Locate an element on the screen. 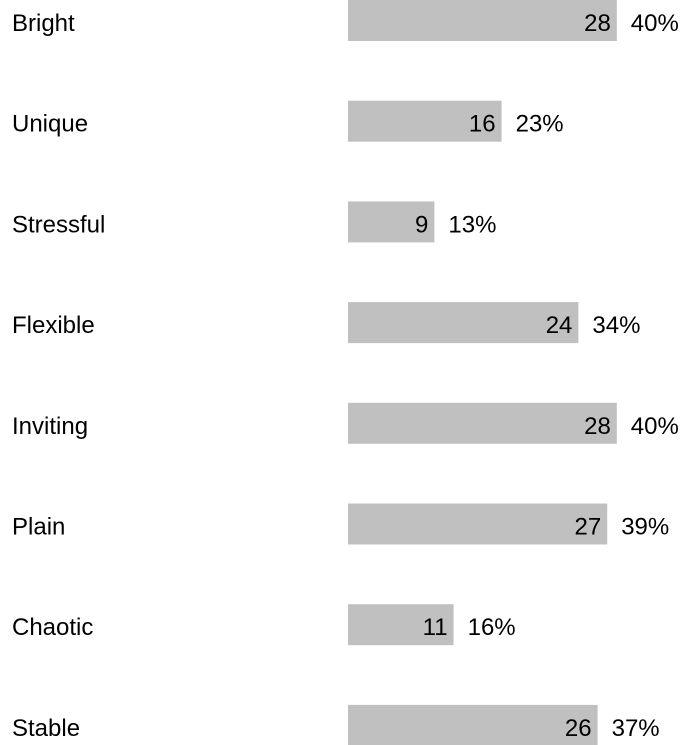 The width and height of the screenshot is (693, 745). bar-row-chaotic: Chaotic 11 16% is located at coordinates (264, 625).